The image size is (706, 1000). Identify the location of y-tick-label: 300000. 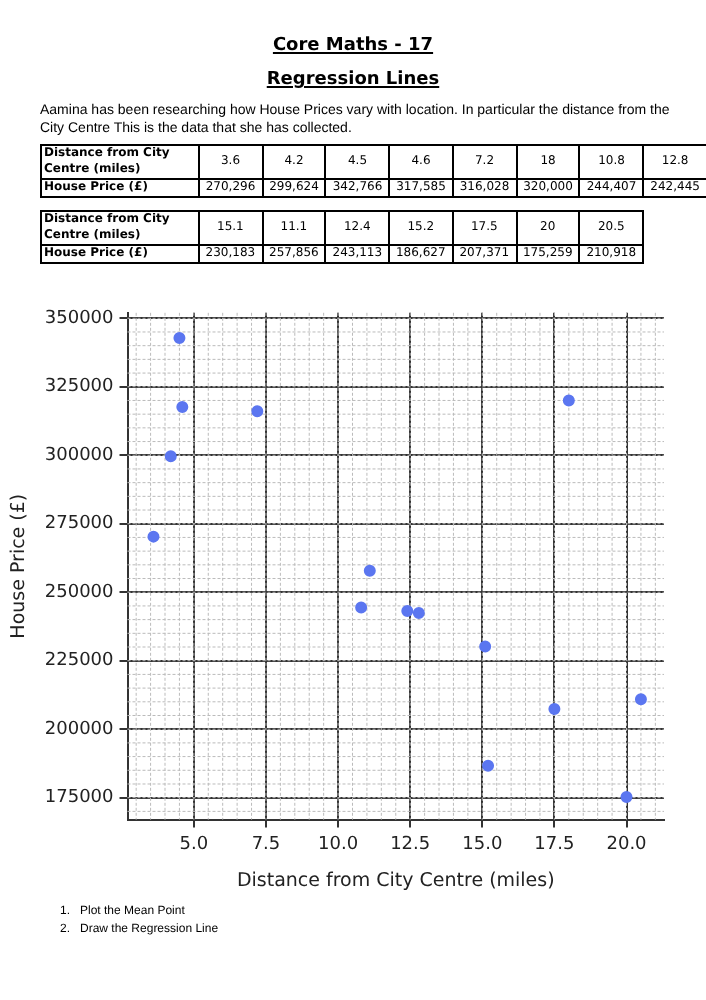
(79, 455).